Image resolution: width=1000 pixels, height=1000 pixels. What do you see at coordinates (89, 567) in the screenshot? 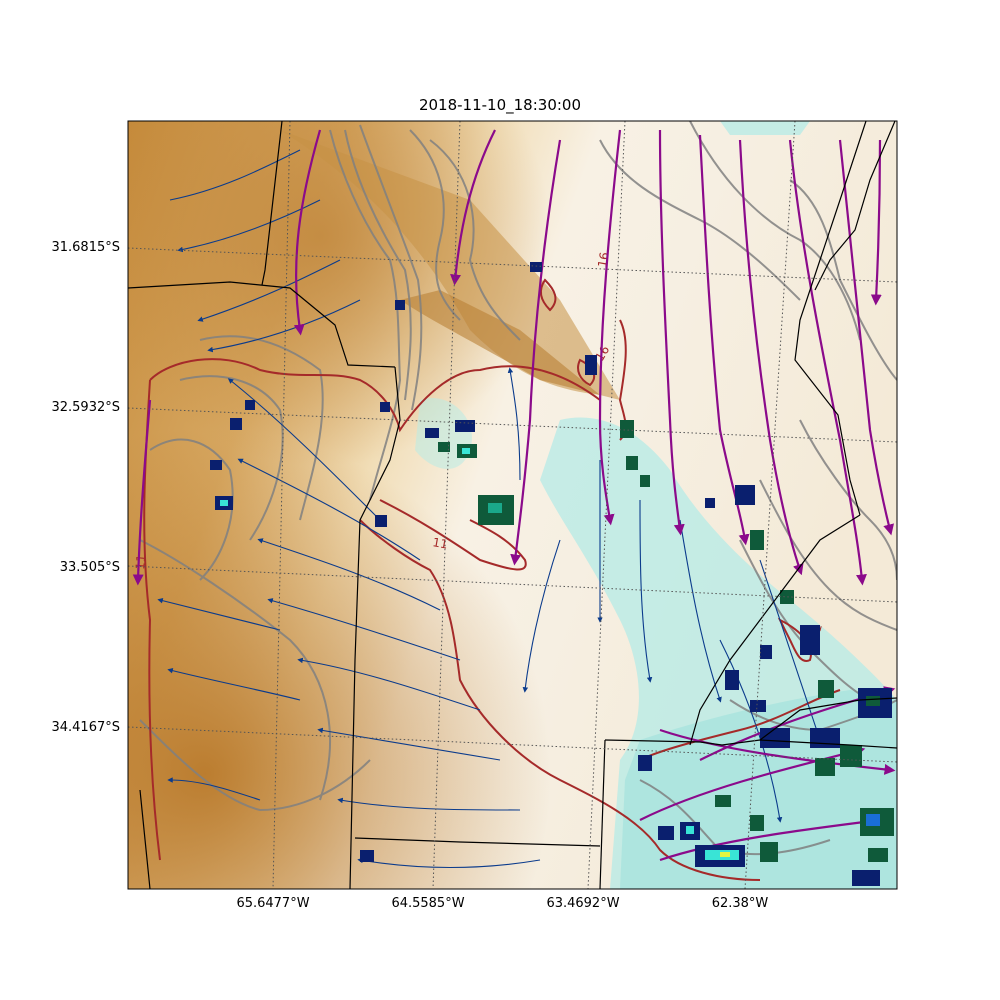
I see `lat-label: 33.505°S` at bounding box center [89, 567].